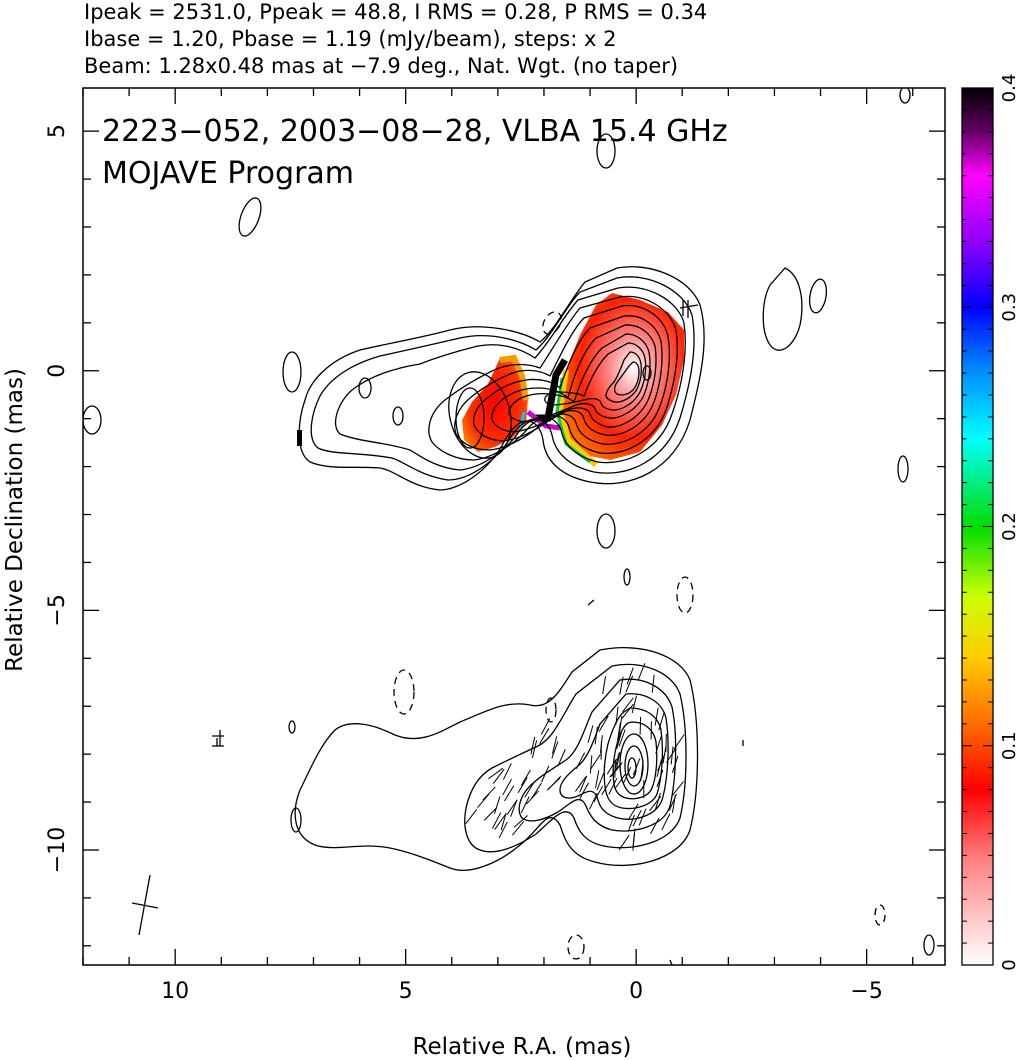 This screenshot has width=1022, height=1060. What do you see at coordinates (145, 905) in the screenshot?
I see `beam-marker` at bounding box center [145, 905].